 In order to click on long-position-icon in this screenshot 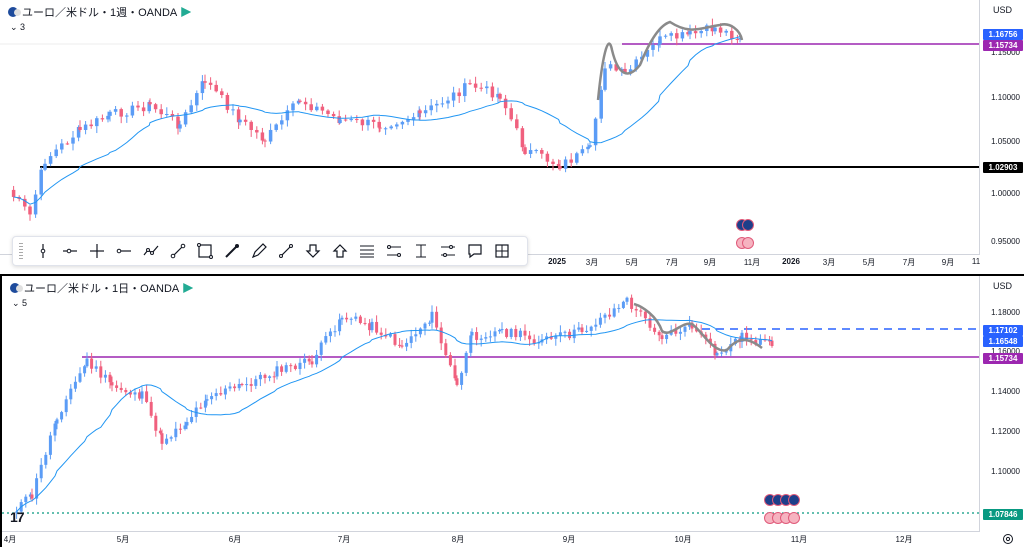, I will do `click(501, 251)`.